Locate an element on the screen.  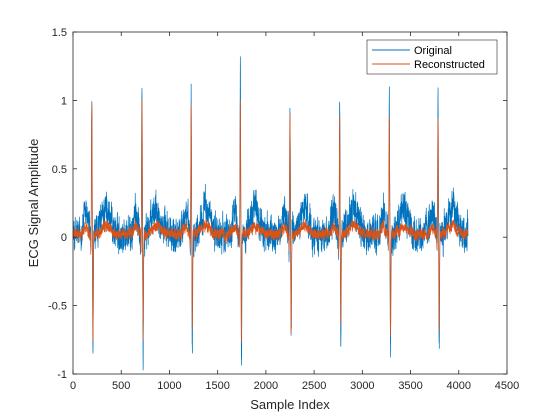
x-axis-label: Sample Index is located at coordinates (290, 404).